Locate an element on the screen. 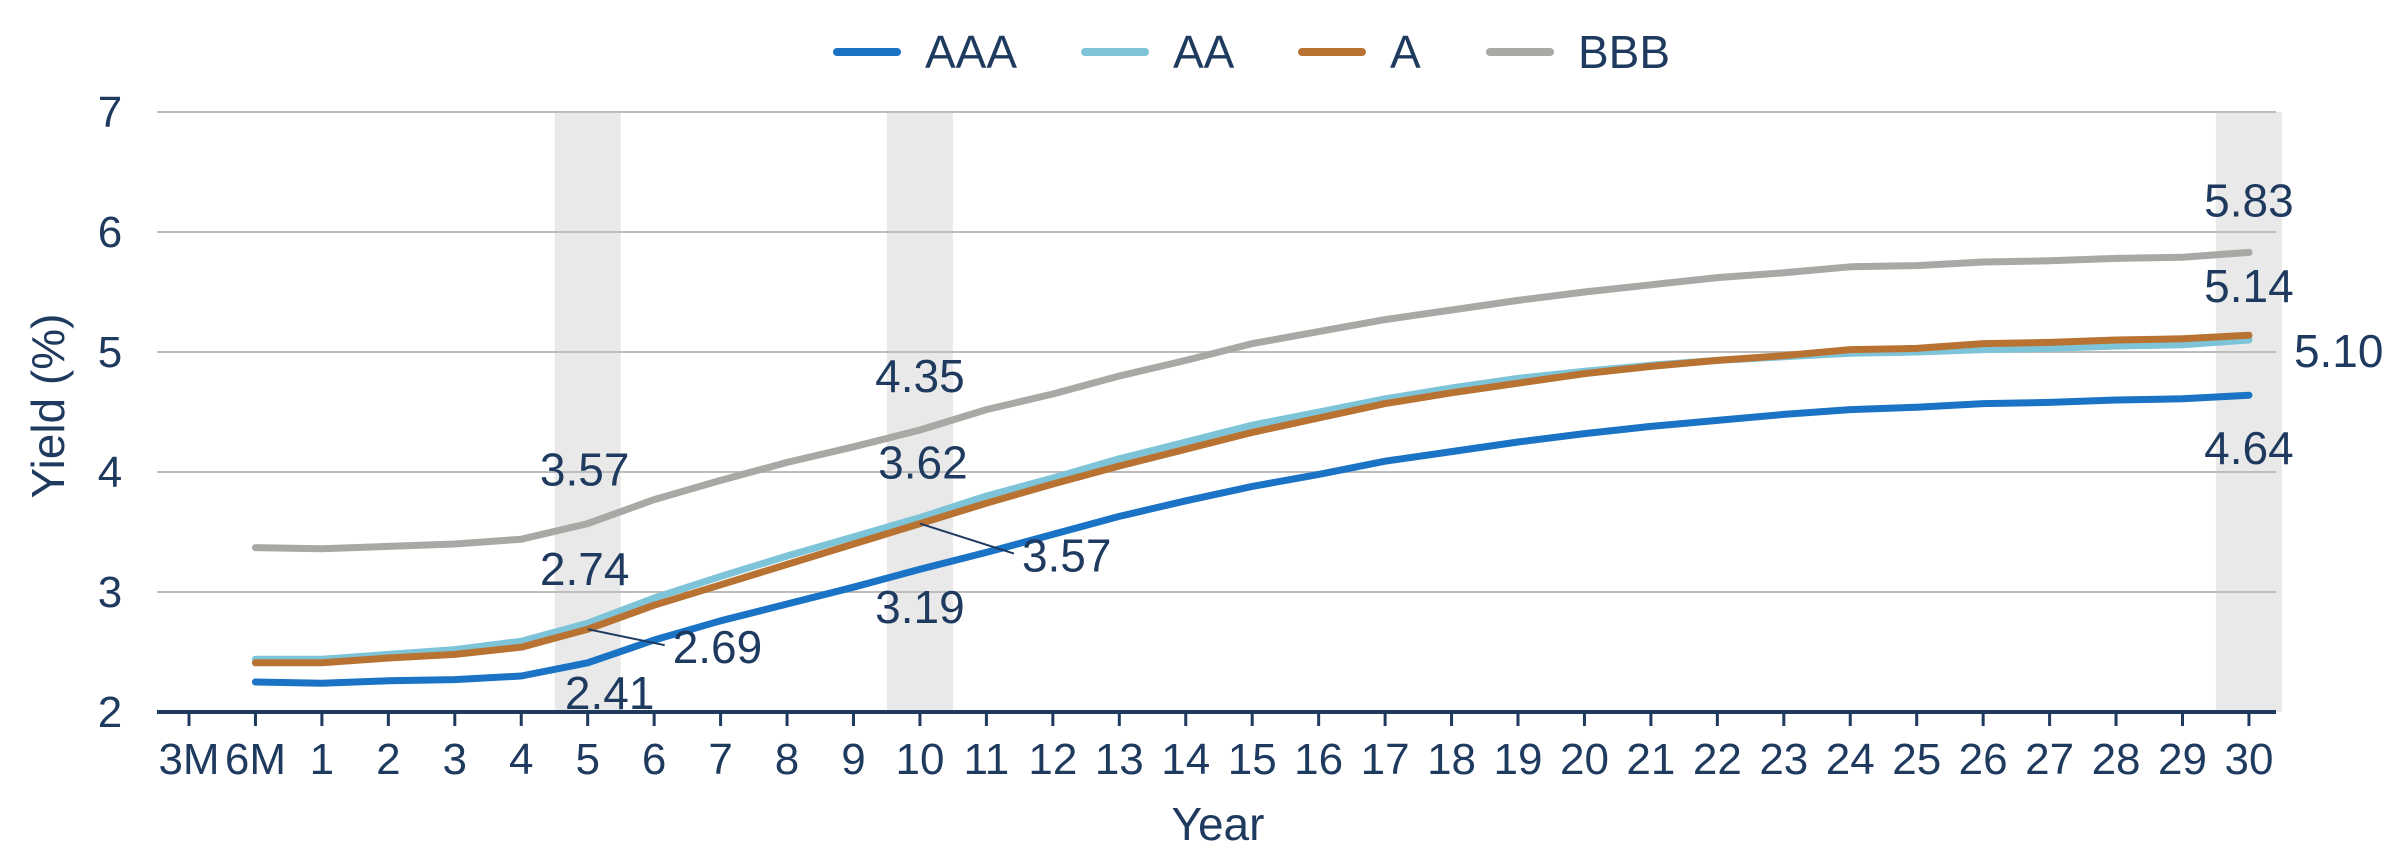  x-tick-label-5: 5 is located at coordinates (587, 759).